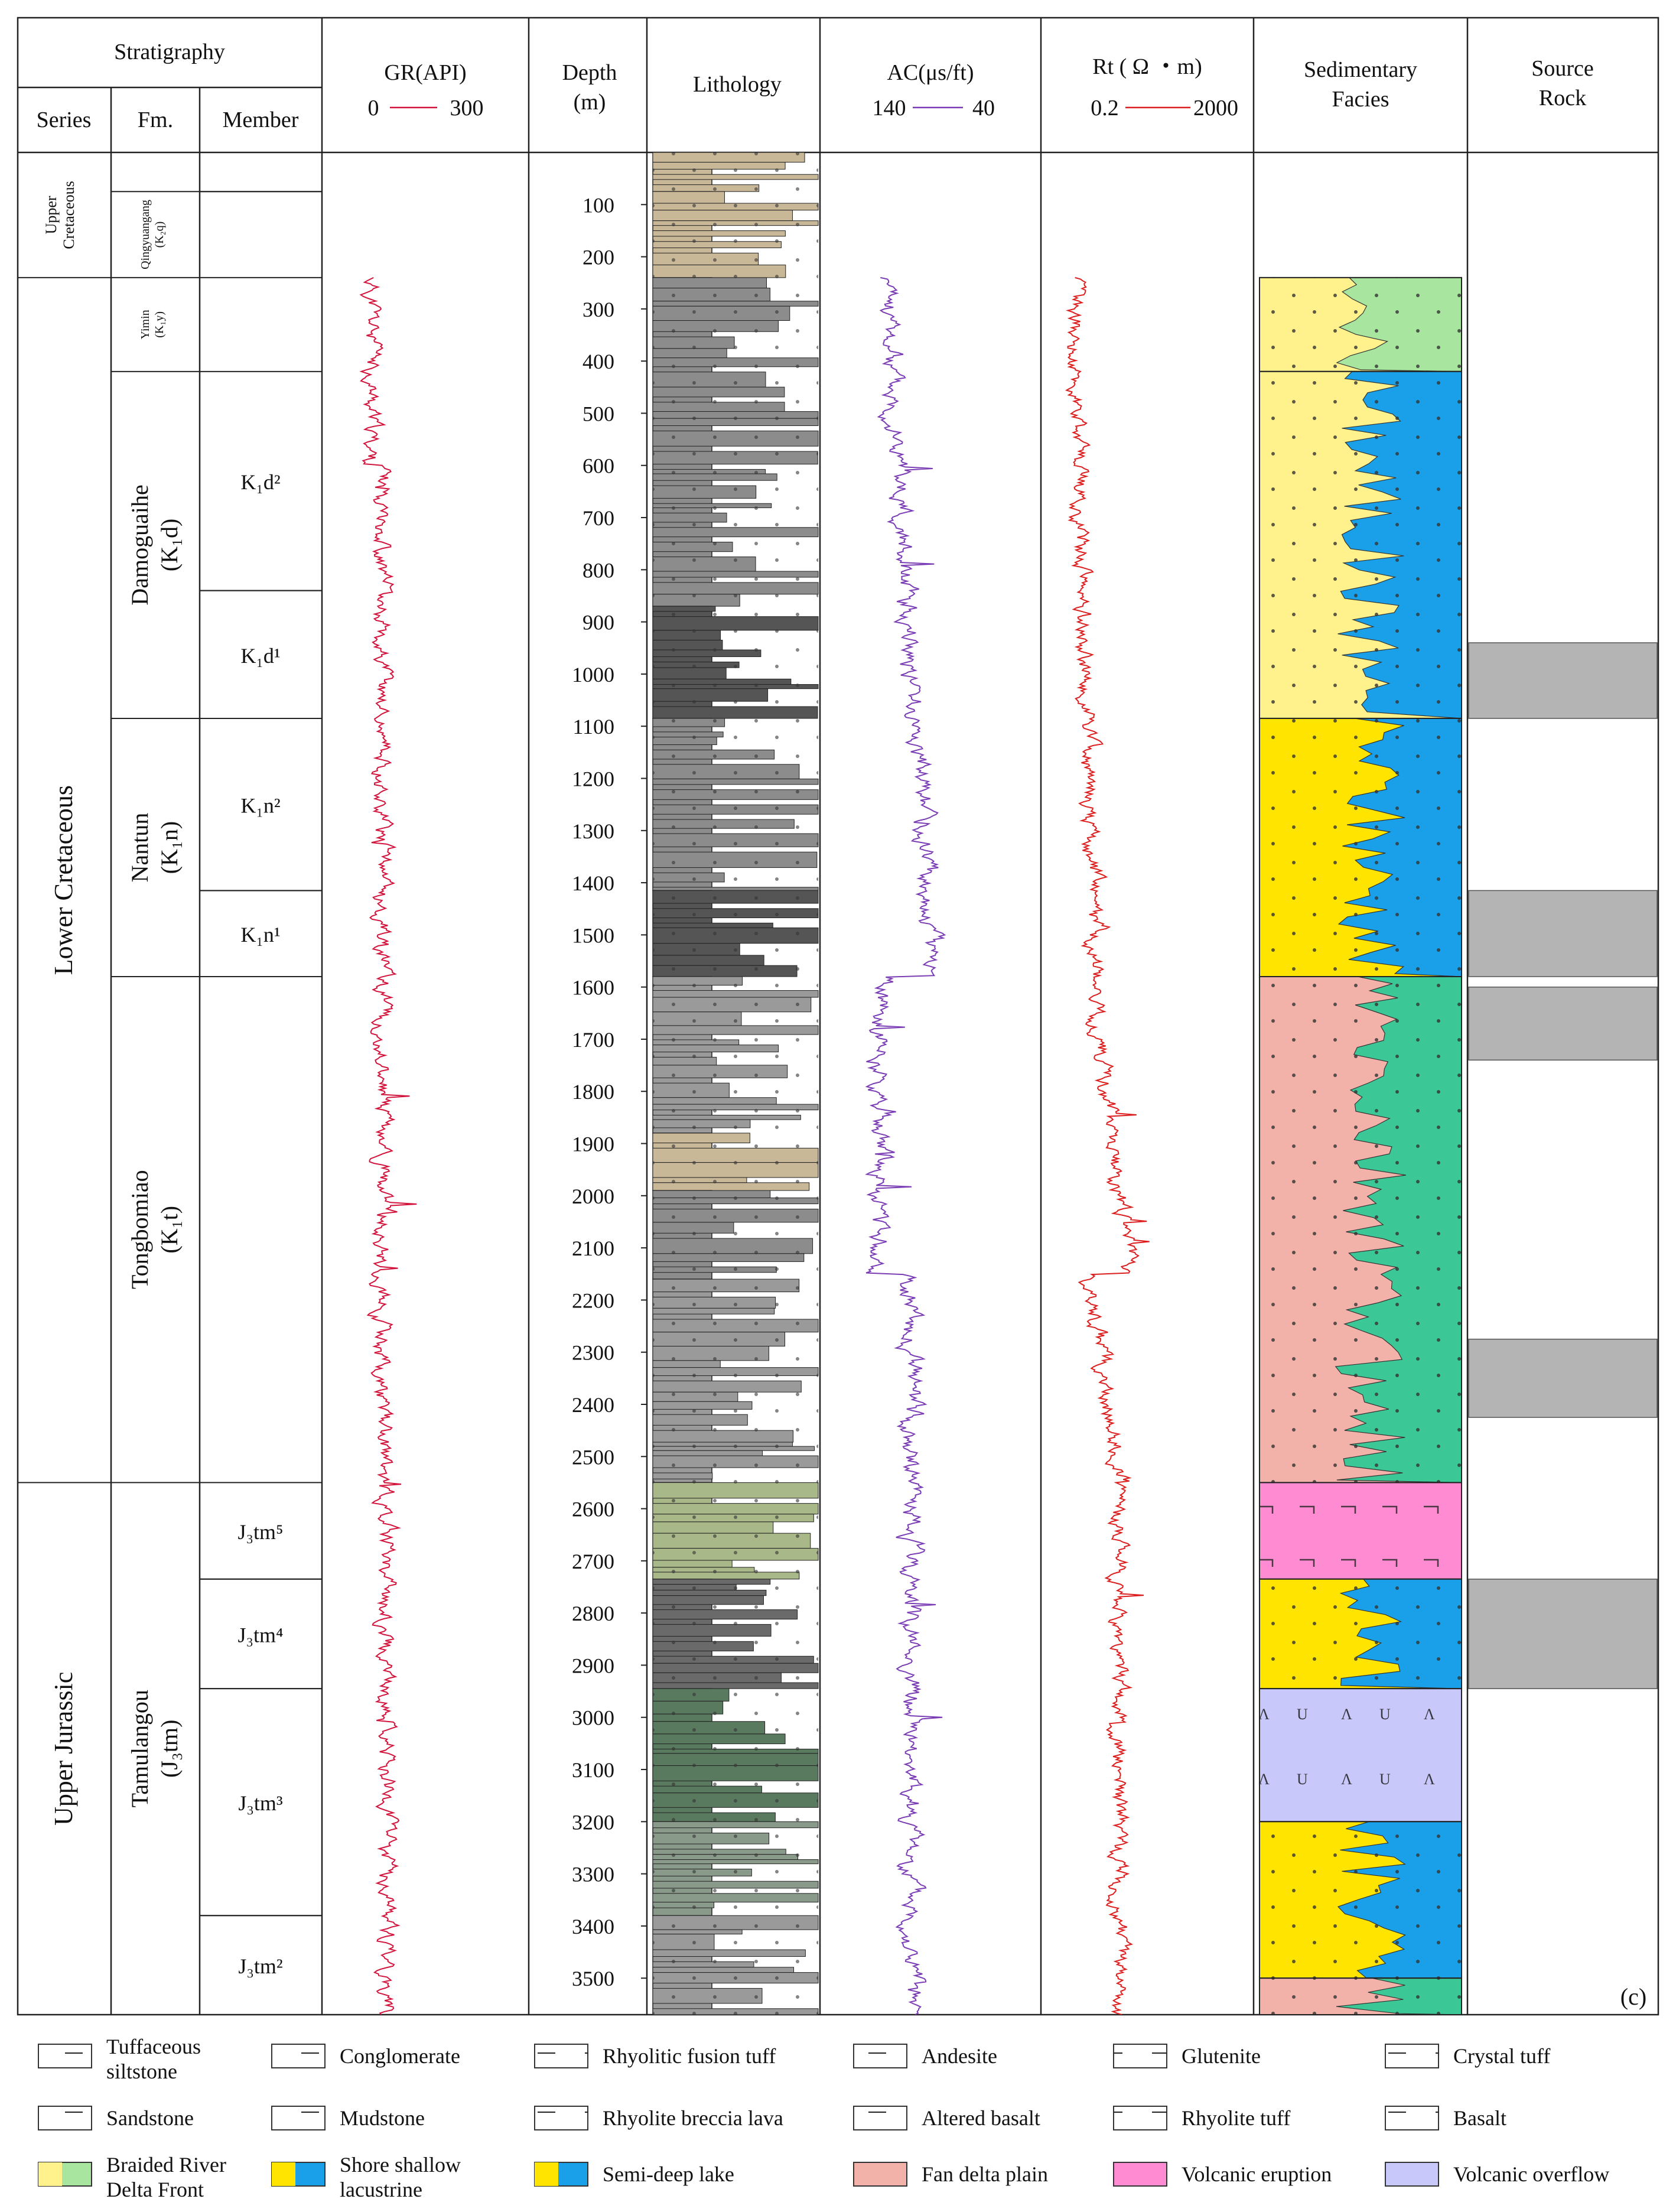 The width and height of the screenshot is (1676, 2212). What do you see at coordinates (260, 1635) in the screenshot?
I see `member-label: J₃tm⁴` at bounding box center [260, 1635].